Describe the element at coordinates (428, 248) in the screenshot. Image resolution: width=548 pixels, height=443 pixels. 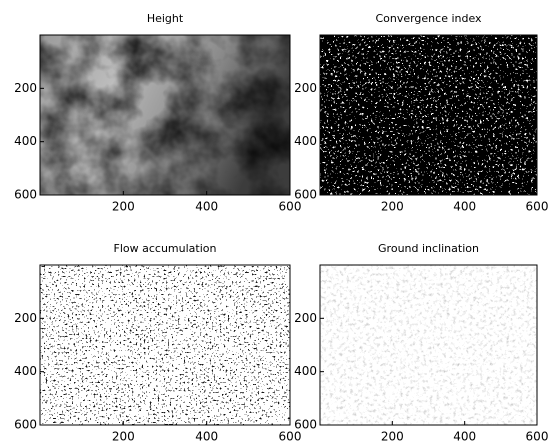
I see `subplot-title: Ground inclination` at that location.